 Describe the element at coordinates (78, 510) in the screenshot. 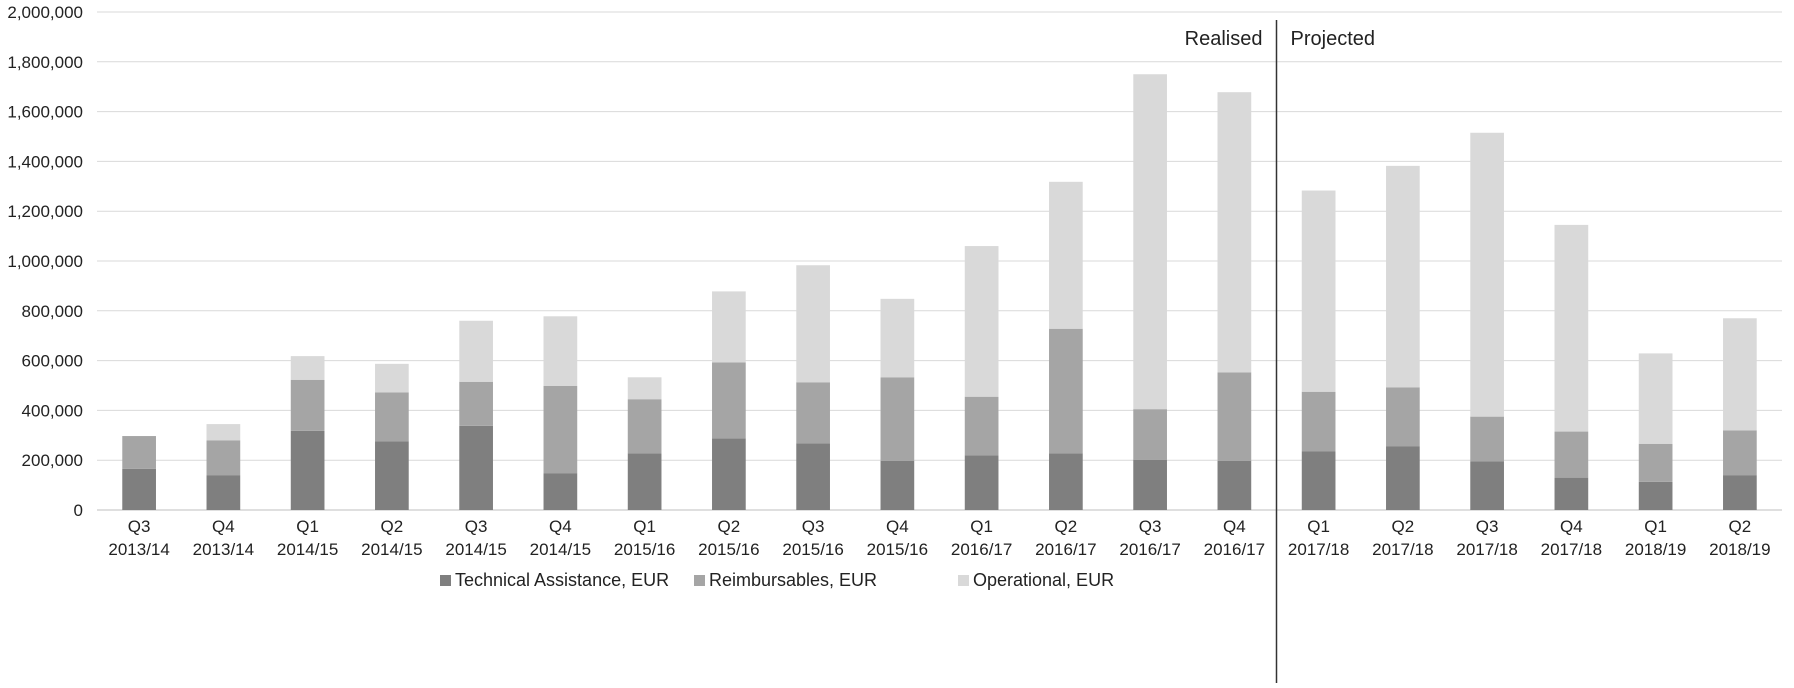

I see `y-tick-label: 0` at that location.